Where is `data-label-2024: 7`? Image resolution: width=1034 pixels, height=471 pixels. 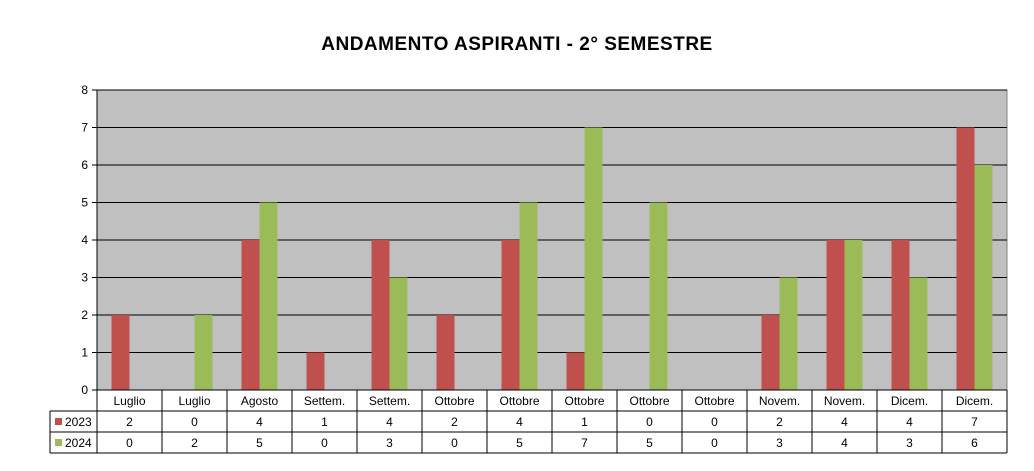
data-label-2024: 7 is located at coordinates (584, 443).